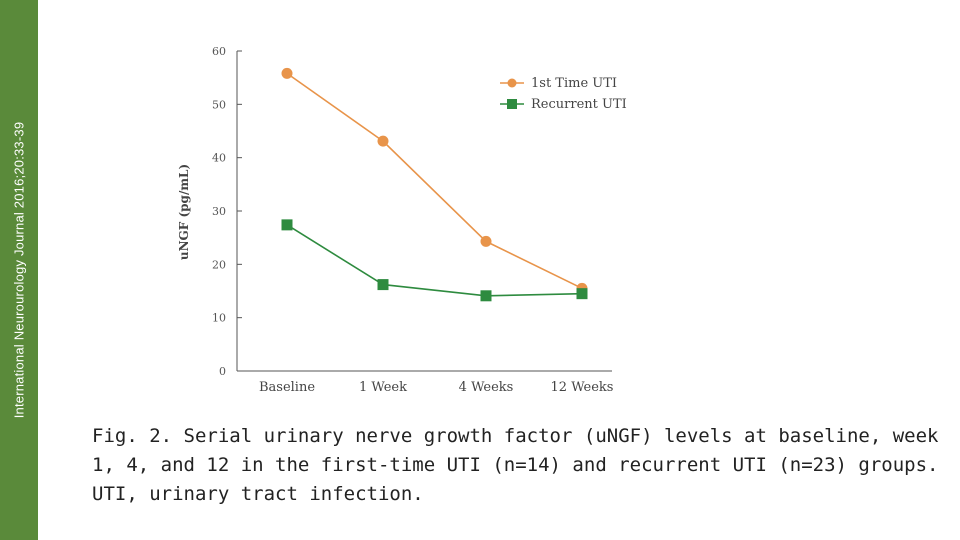 The image size is (960, 540). I want to click on y-tick-label: 0, so click(222, 371).